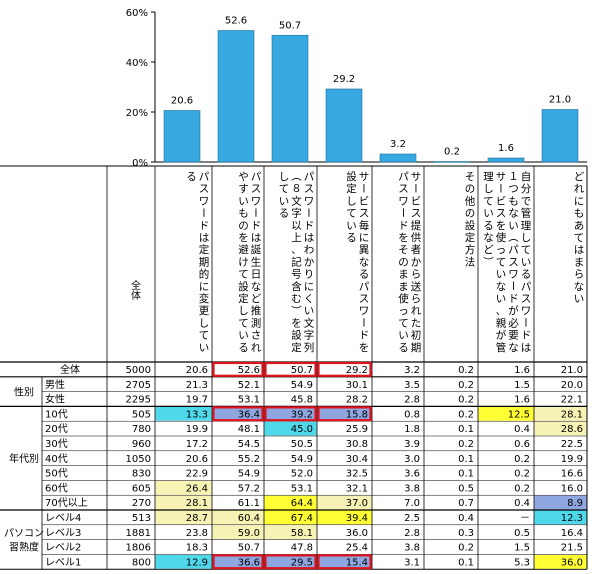 The width and height of the screenshot is (600, 574). Describe the element at coordinates (256, 322) in the screenshot. I see `category-header-char: 測` at that location.